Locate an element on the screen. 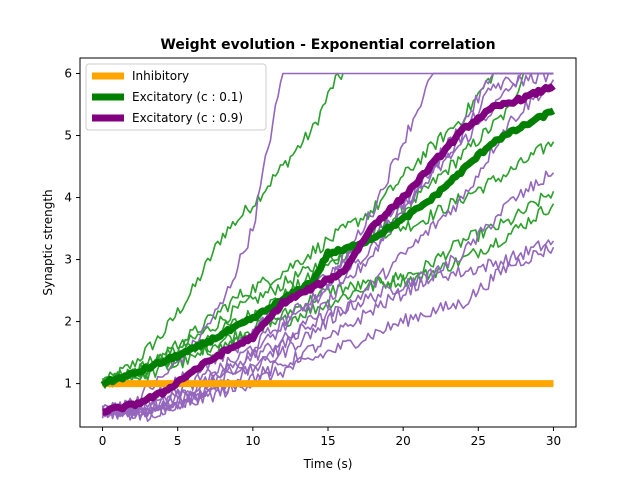 The height and width of the screenshot is (480, 640). y-tick-label-6: 6 is located at coordinates (68, 74).